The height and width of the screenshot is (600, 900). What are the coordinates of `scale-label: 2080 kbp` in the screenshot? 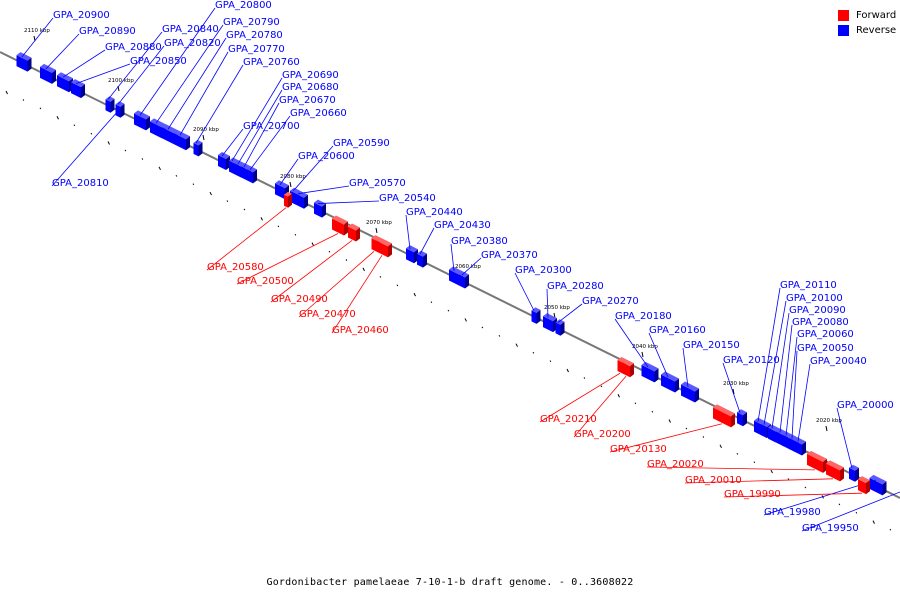 It's located at (293, 177).